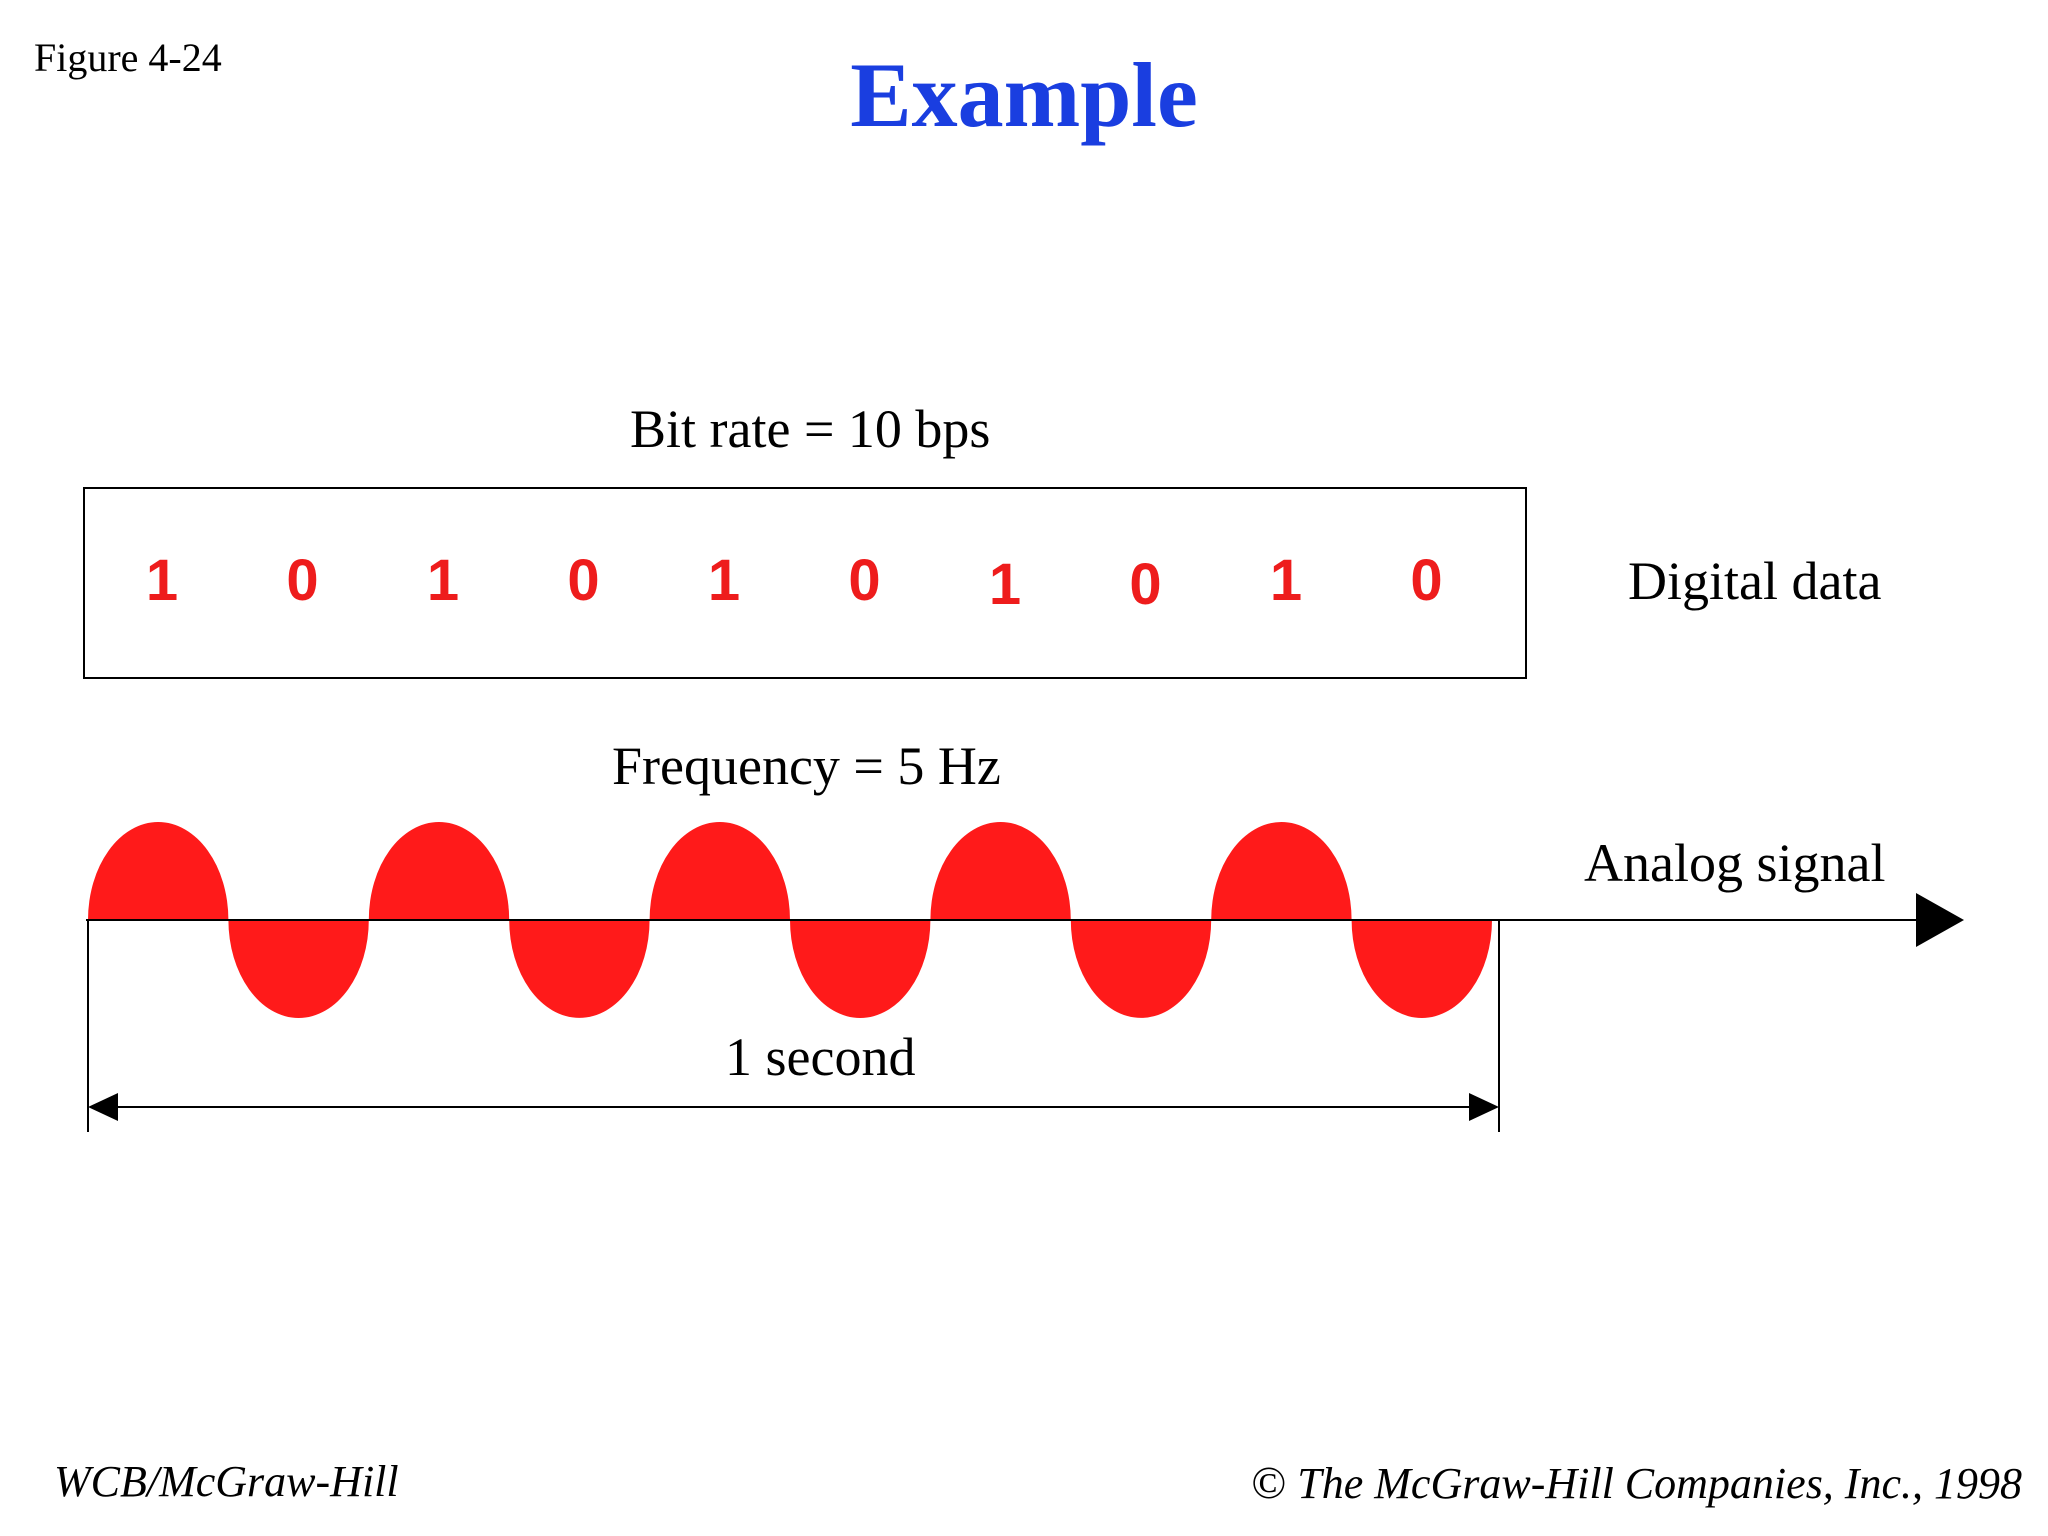 The image size is (2048, 1536). Describe the element at coordinates (103, 1107) in the screenshot. I see `duration-left-arrowhead` at that location.